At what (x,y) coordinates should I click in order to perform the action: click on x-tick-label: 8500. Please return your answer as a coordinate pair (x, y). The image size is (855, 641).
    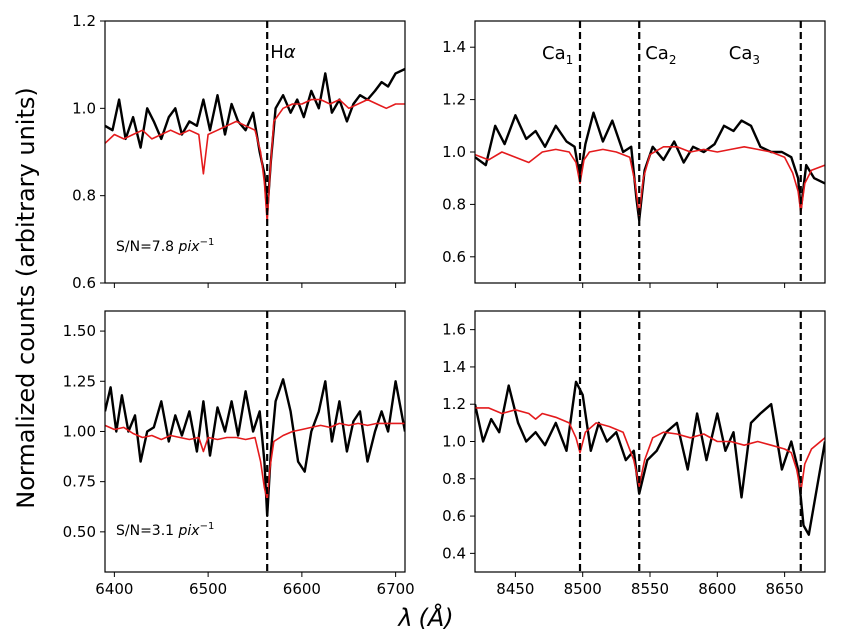
    Looking at the image, I should click on (583, 589).